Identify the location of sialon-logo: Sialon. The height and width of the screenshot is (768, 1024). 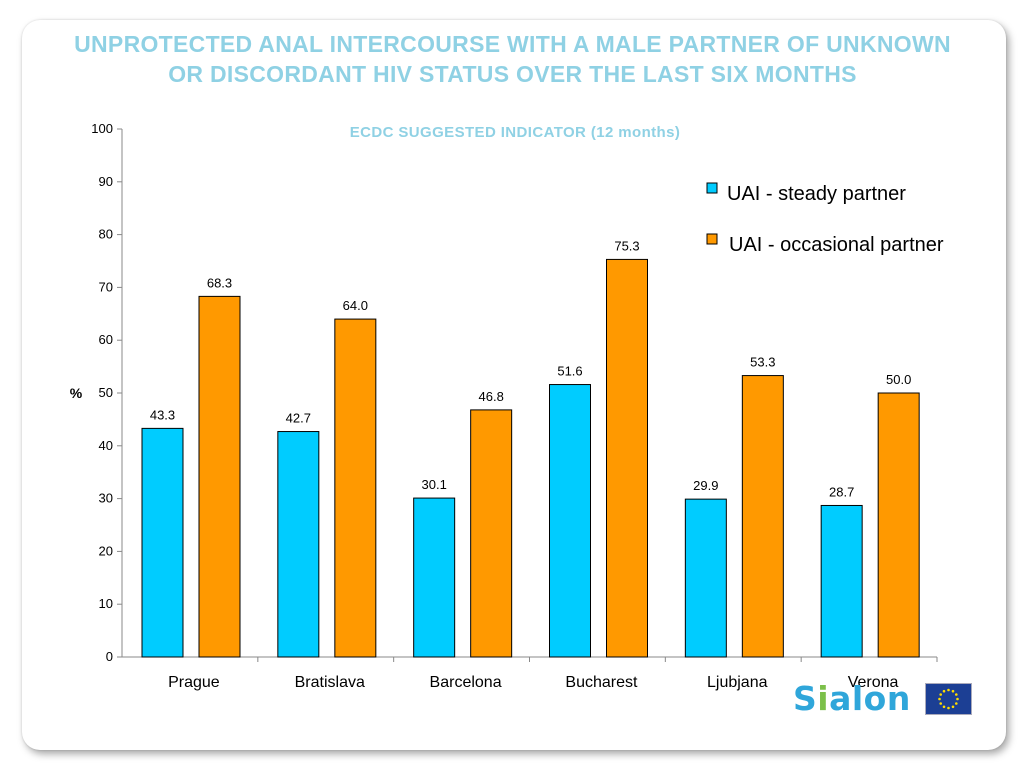
(853, 699).